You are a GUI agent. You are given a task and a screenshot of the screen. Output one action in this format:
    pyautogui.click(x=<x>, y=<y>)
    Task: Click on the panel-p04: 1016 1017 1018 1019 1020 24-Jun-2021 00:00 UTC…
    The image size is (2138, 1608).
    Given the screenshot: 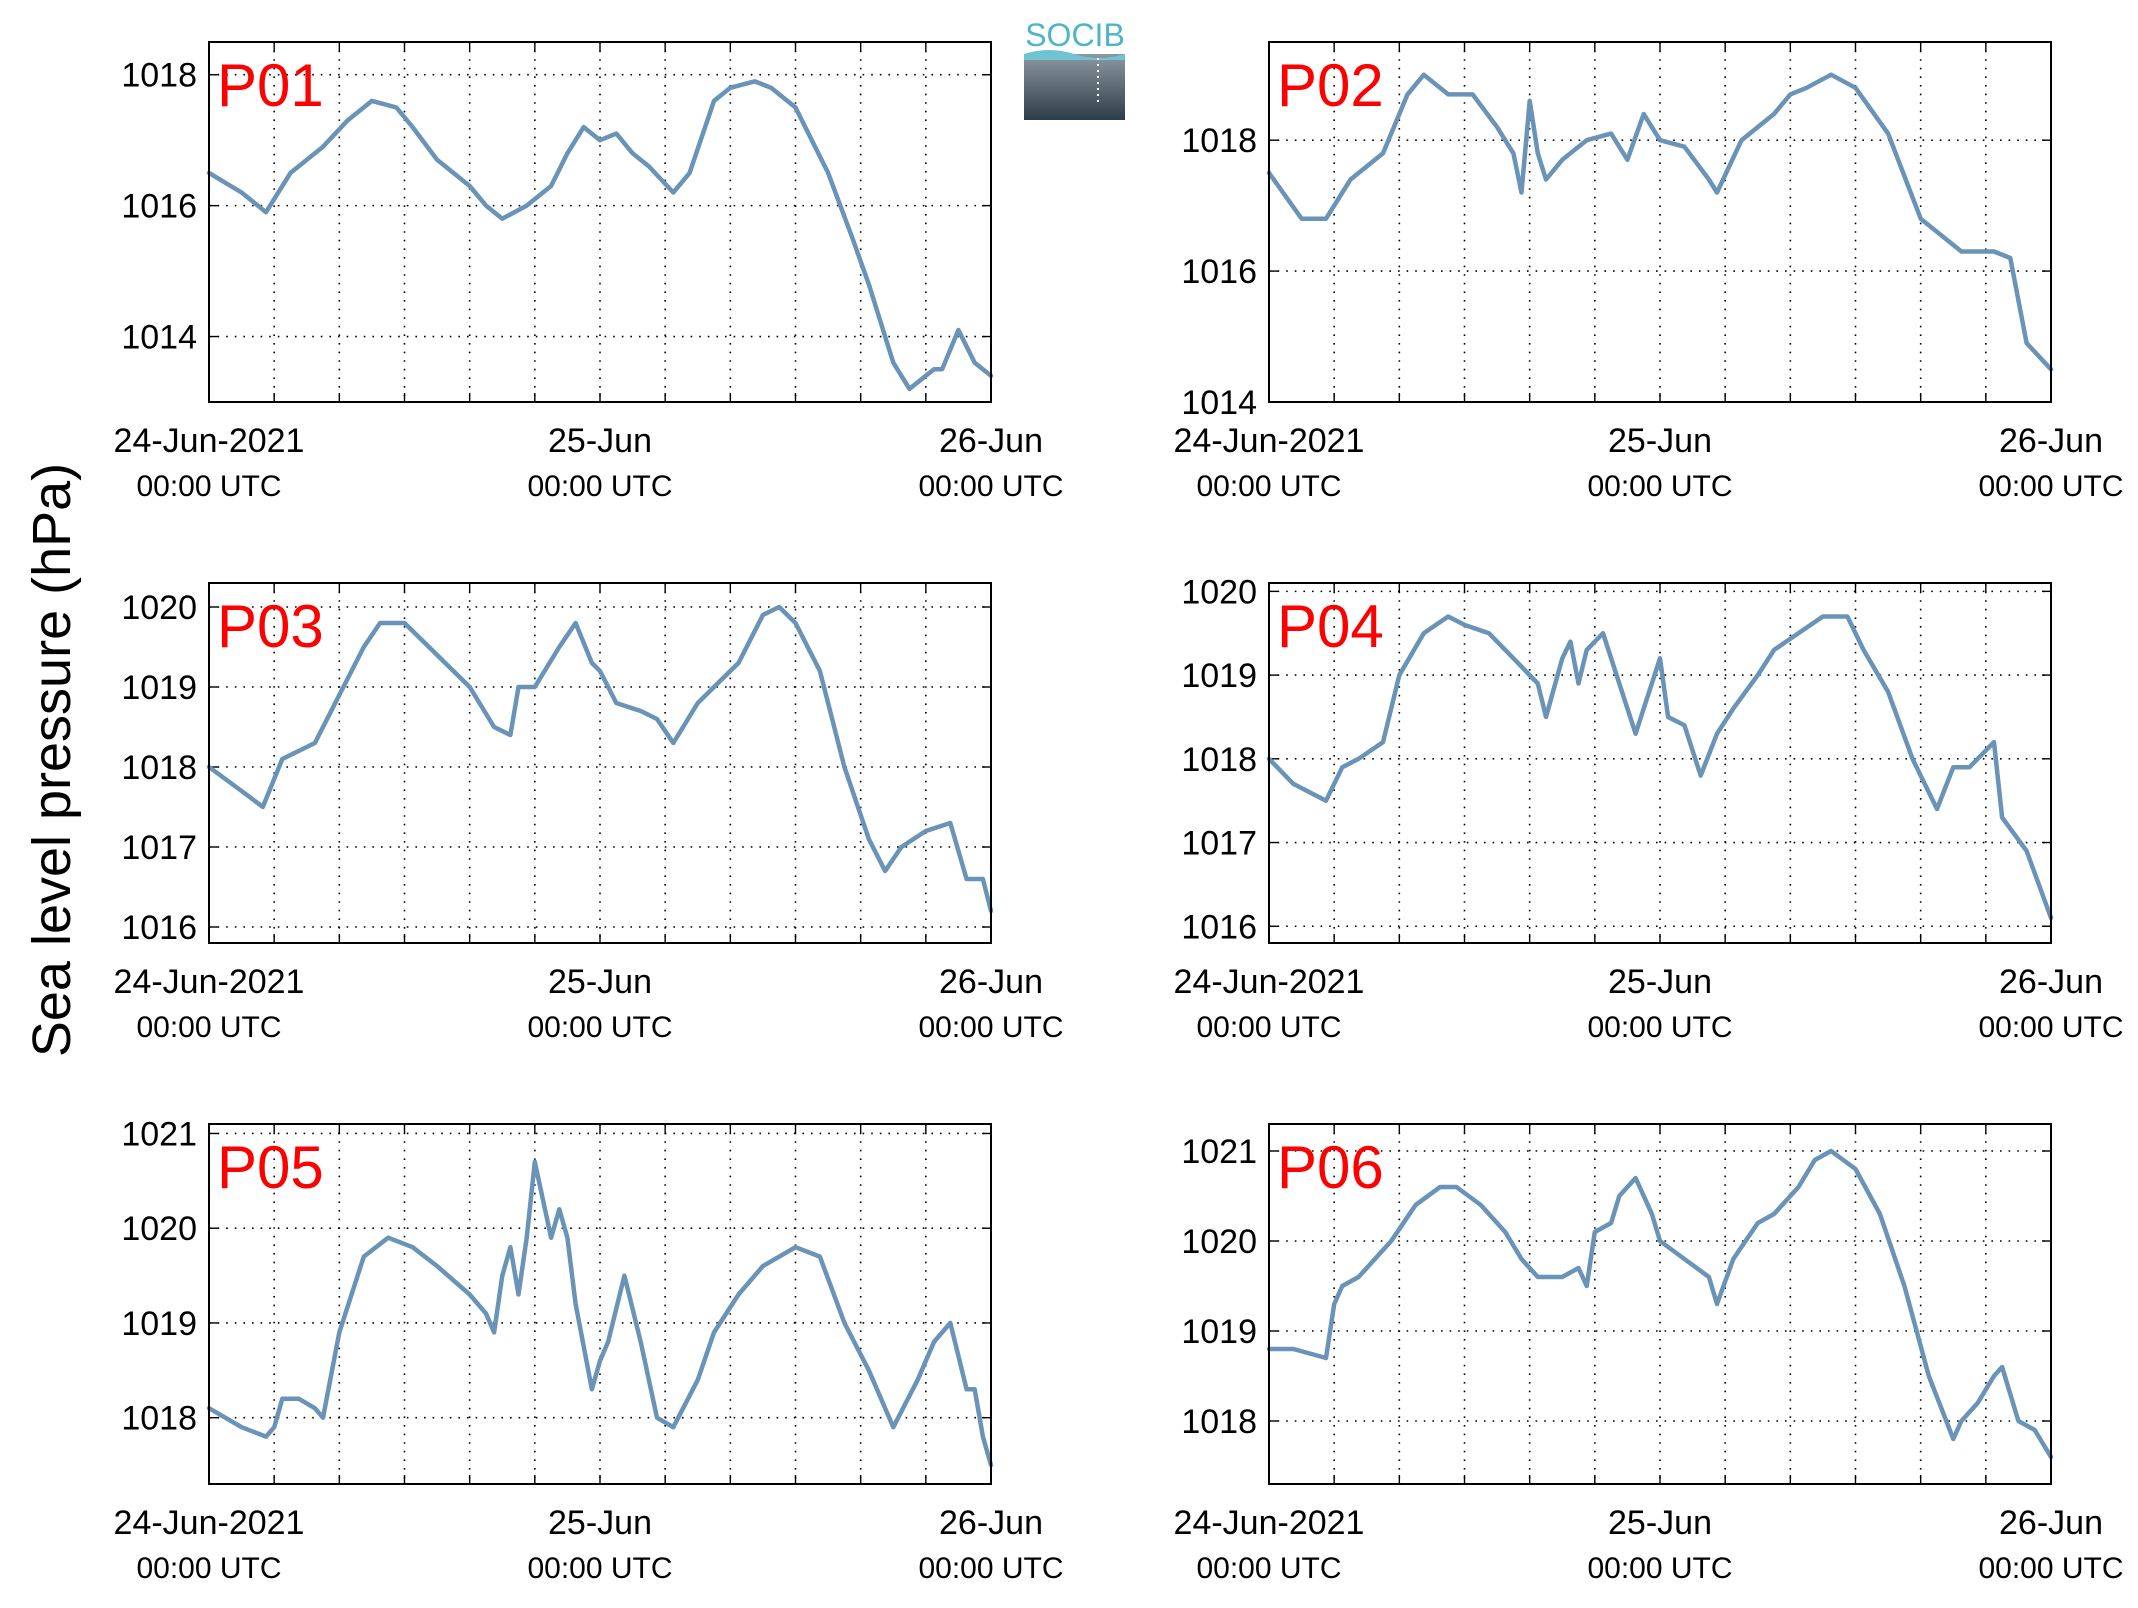 What is the action you would take?
    pyautogui.click(x=1649, y=808)
    